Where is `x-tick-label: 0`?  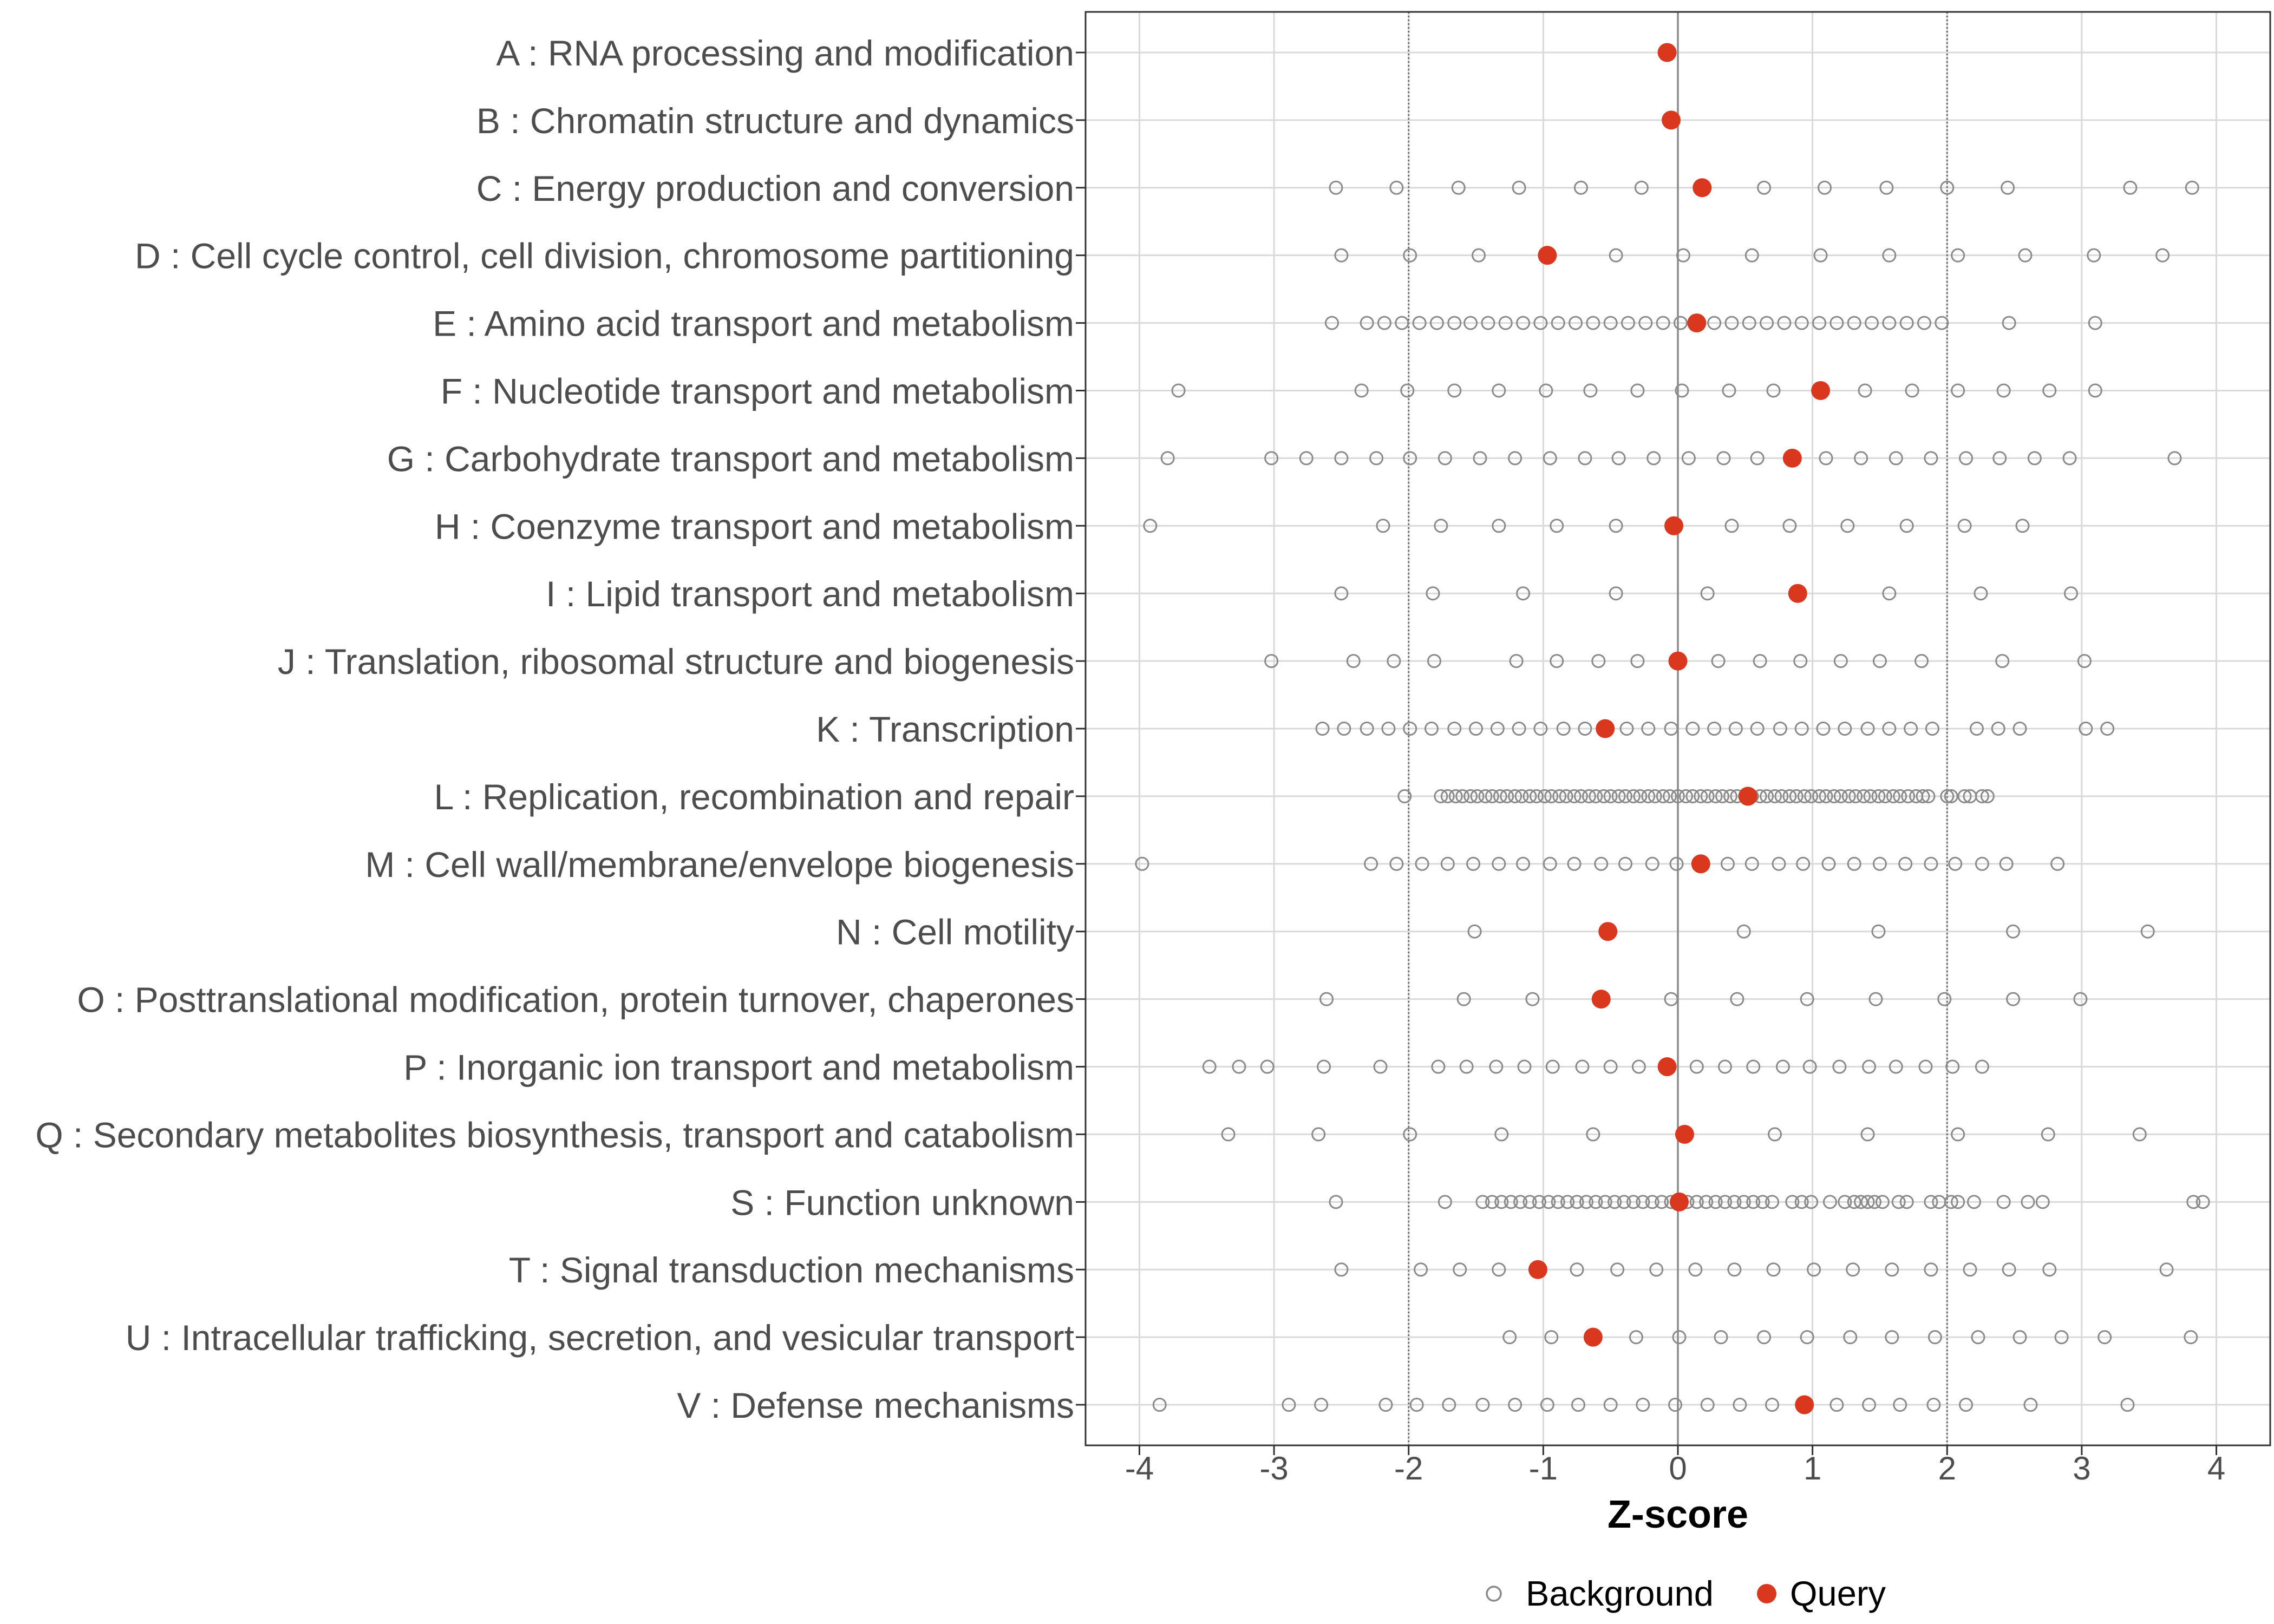
x-tick-label: 0 is located at coordinates (1678, 1468).